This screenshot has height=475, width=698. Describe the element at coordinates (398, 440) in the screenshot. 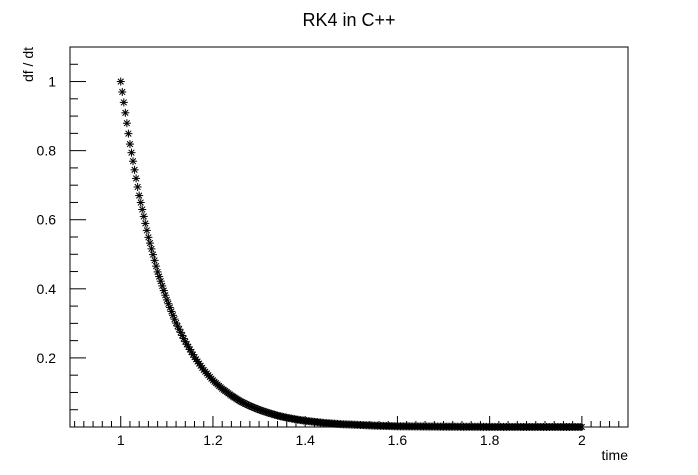

I see `x-tick-label: 1.6` at that location.